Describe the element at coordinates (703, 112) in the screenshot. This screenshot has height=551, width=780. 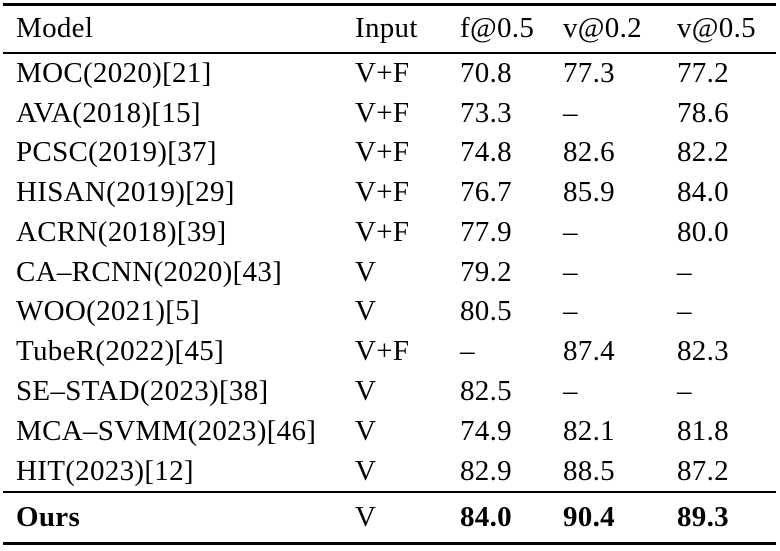
I see `v05-cell: 78.6` at that location.